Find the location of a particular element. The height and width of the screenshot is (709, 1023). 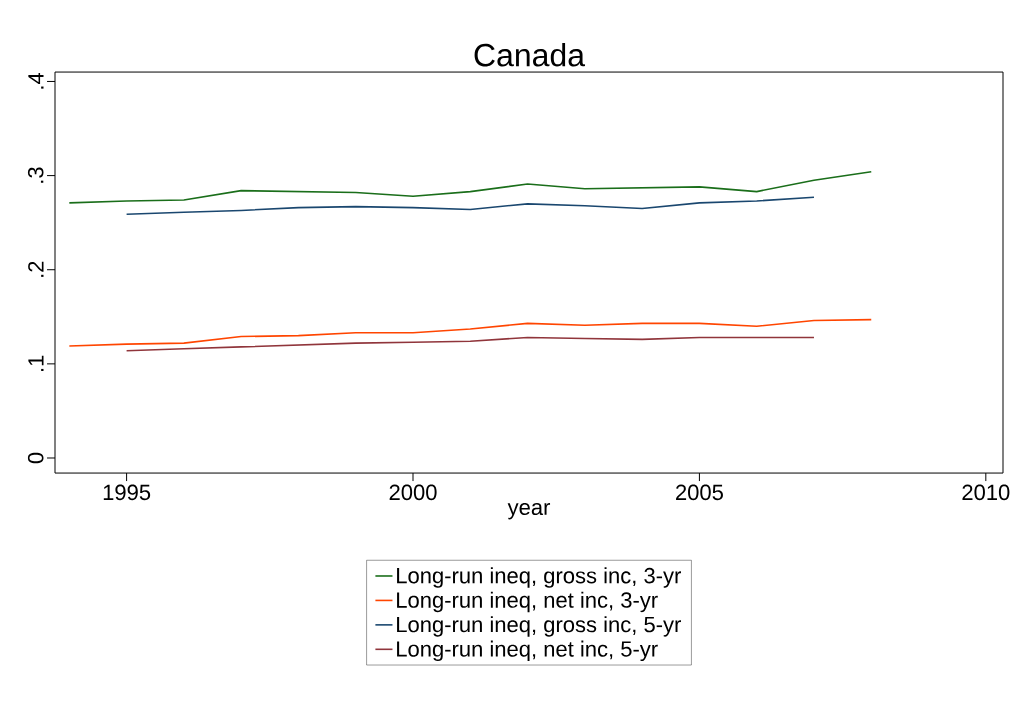

legend-label: Long-run ineq, net inc, 3-yr is located at coordinates (527, 602).